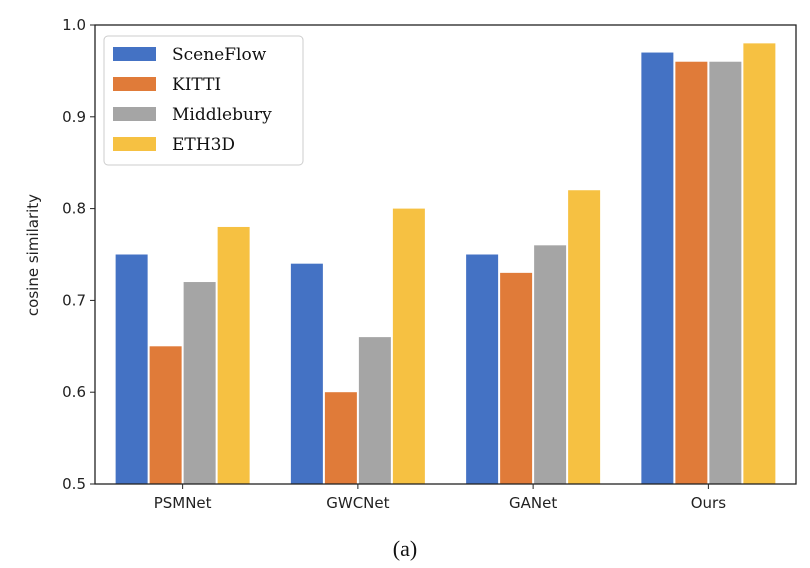 The width and height of the screenshot is (810, 568). Describe the element at coordinates (657, 268) in the screenshot. I see `bar-ours-sceneflow` at that location.